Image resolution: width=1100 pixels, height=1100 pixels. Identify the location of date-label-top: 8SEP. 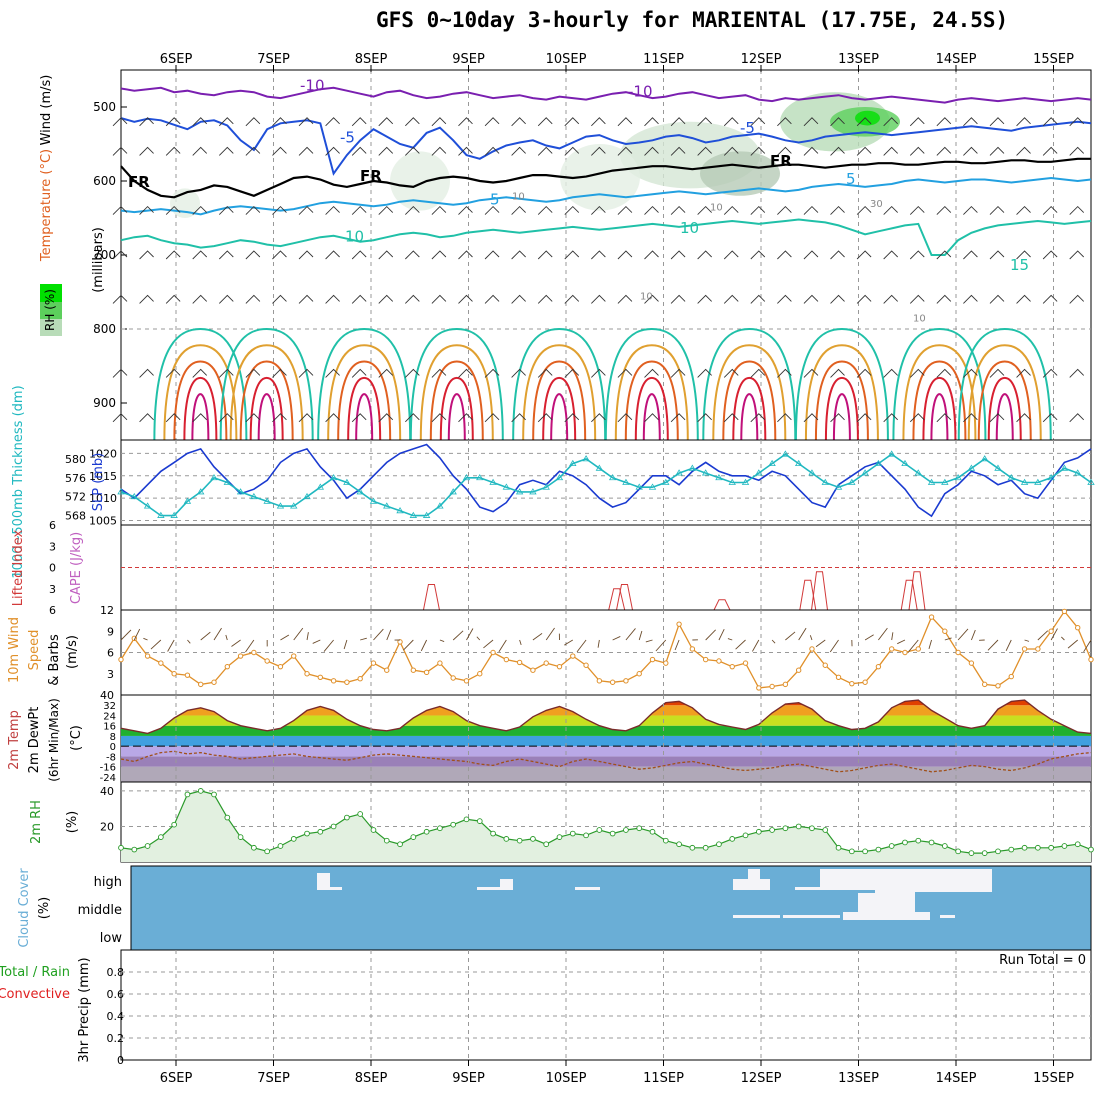
(371, 59).